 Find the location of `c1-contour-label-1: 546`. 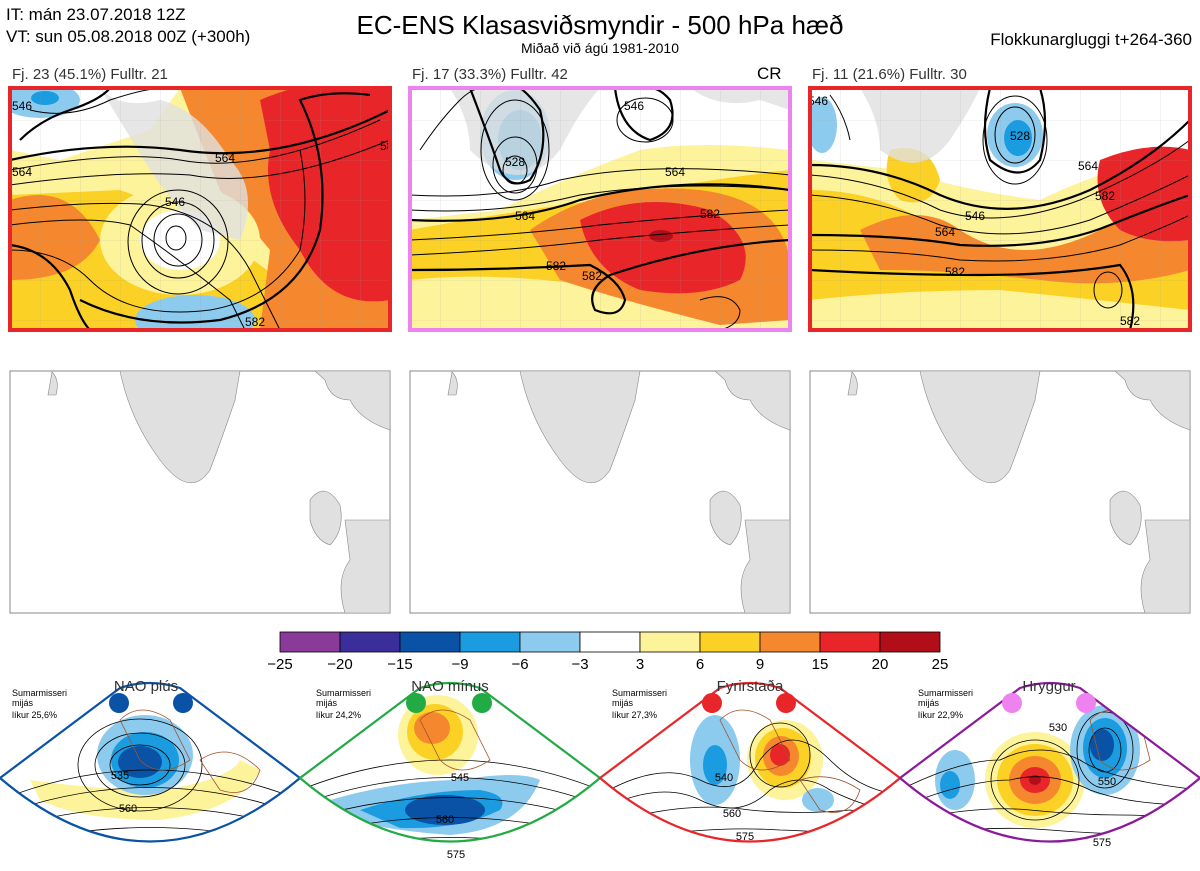

c1-contour-label-1: 546 is located at coordinates (22, 106).